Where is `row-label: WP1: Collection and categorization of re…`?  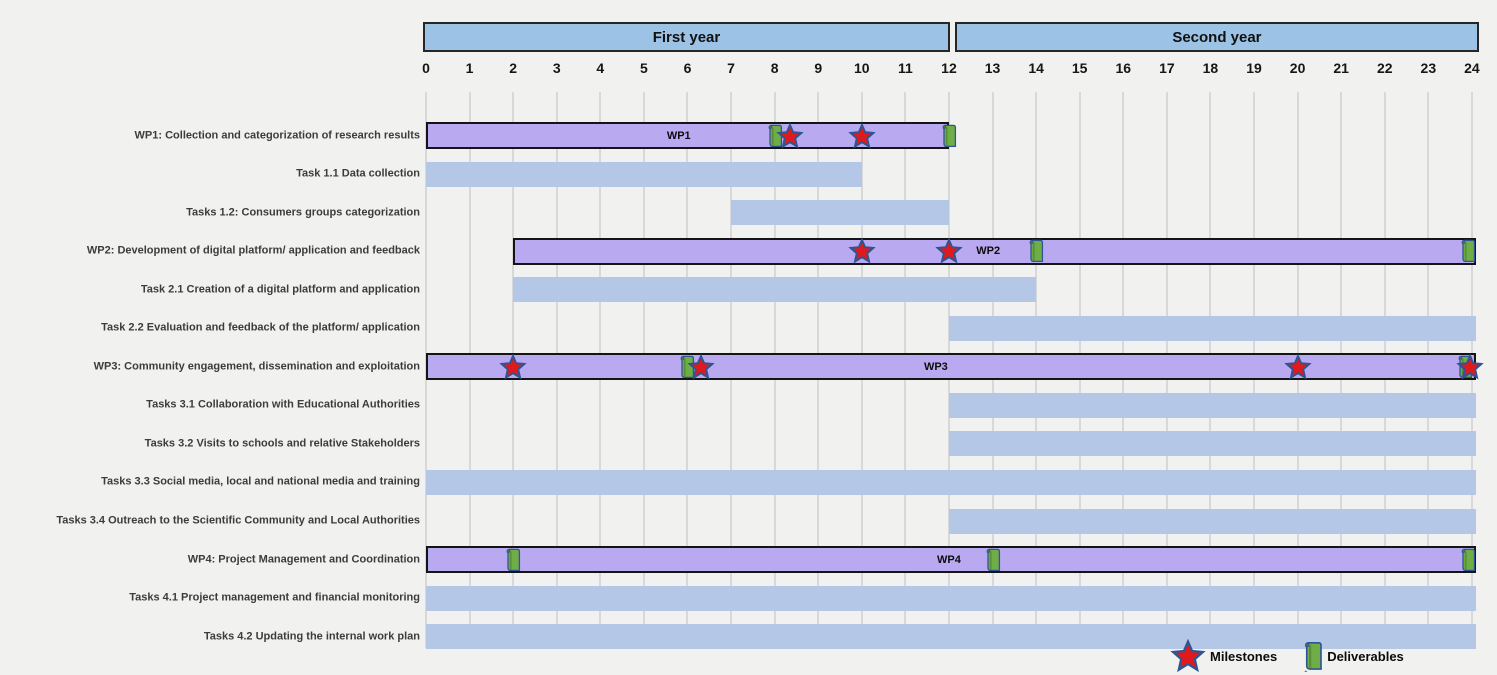
row-label: WP1: Collection and categorization of re… is located at coordinates (277, 135).